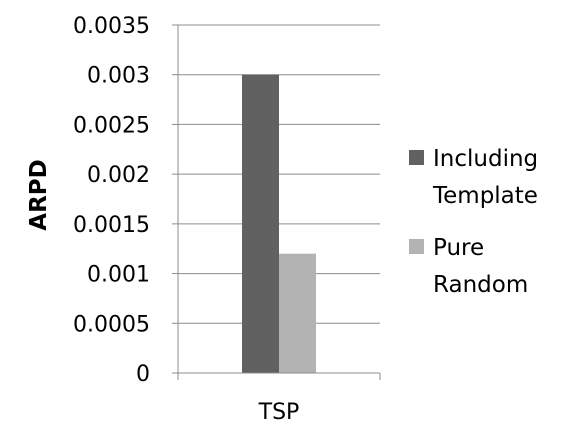  What do you see at coordinates (458, 248) in the screenshot?
I see `legend-label: Pure` at bounding box center [458, 248].